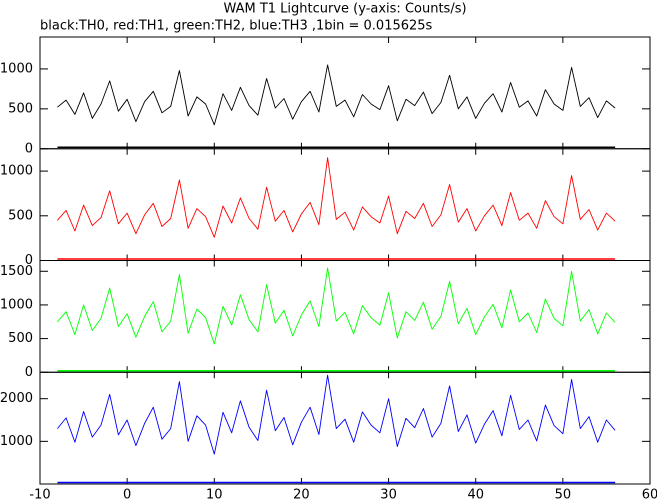 This screenshot has height=504, width=657. What do you see at coordinates (649, 495) in the screenshot?
I see `x-tick-label: 60` at bounding box center [649, 495].